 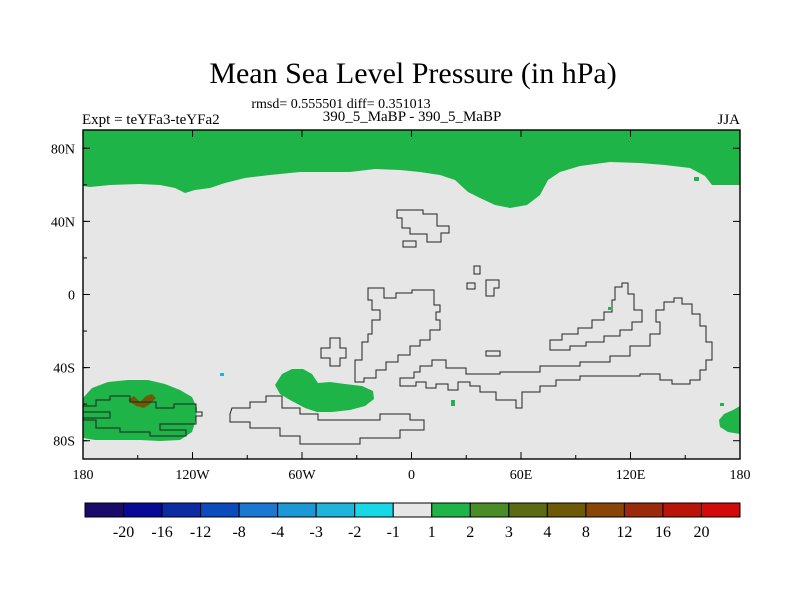 What do you see at coordinates (64, 442) in the screenshot?
I see `y-tick-label: 80S` at bounding box center [64, 442].